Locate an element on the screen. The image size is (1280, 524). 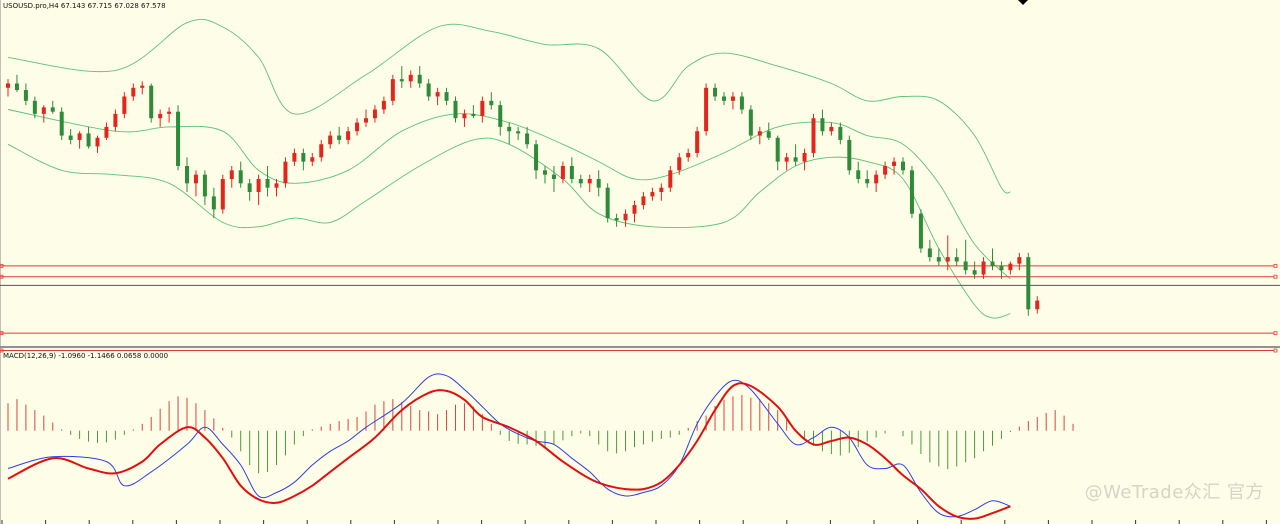
watermark: @WeTrade众汇 官方 is located at coordinates (1174, 492).